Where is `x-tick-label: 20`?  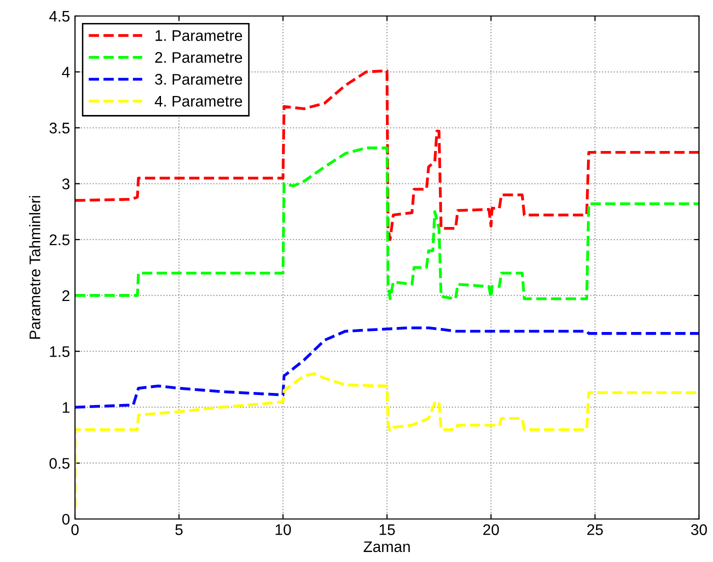
x-tick-label: 20 is located at coordinates (491, 530).